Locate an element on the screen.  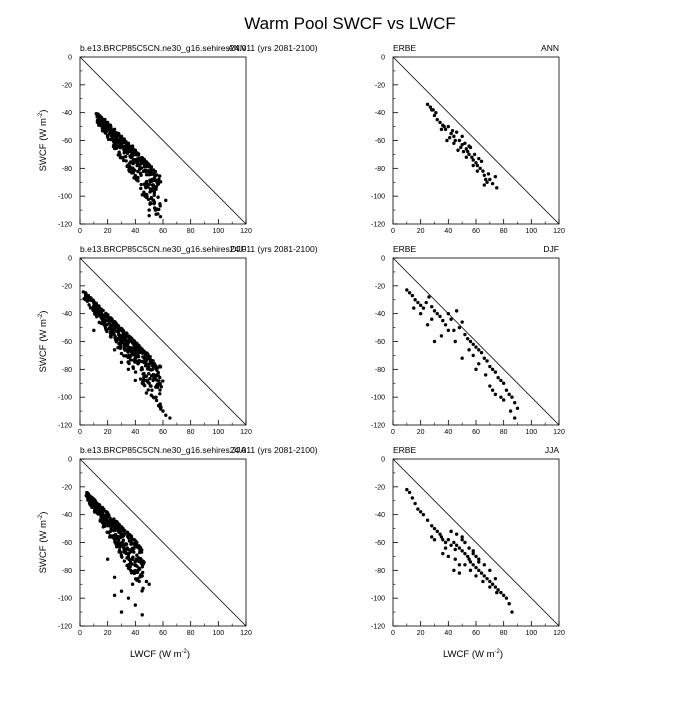
y-axis-title: SWCF (W m-2) is located at coordinates (43, 141).